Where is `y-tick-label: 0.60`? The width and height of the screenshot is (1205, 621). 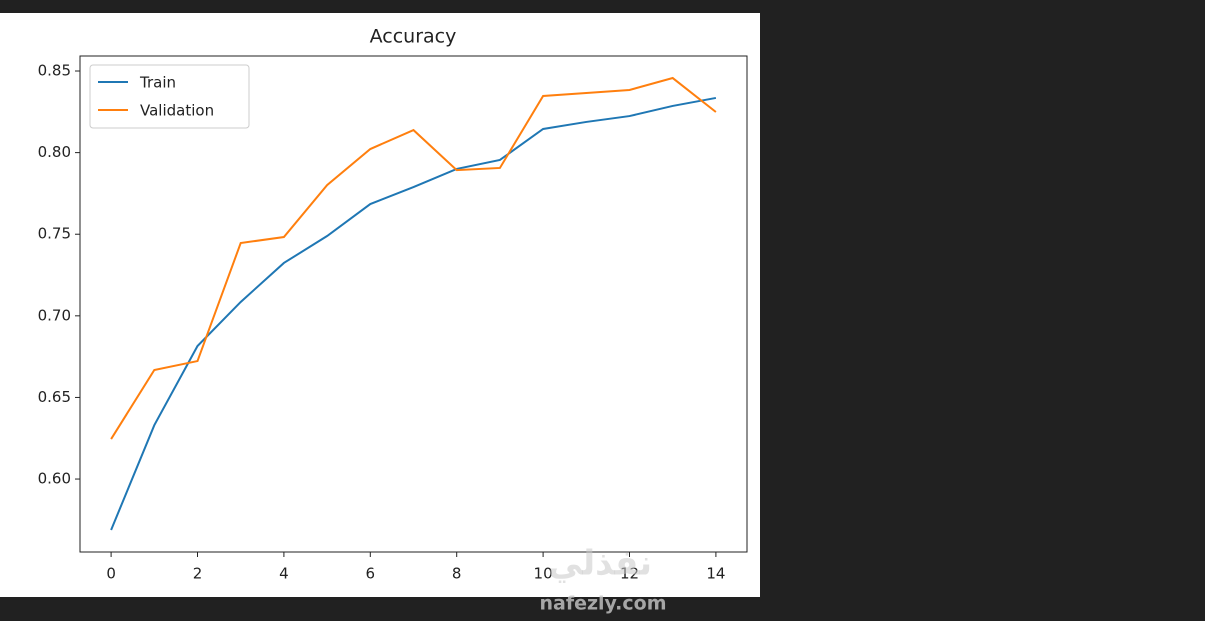 y-tick-label: 0.60 is located at coordinates (54, 479).